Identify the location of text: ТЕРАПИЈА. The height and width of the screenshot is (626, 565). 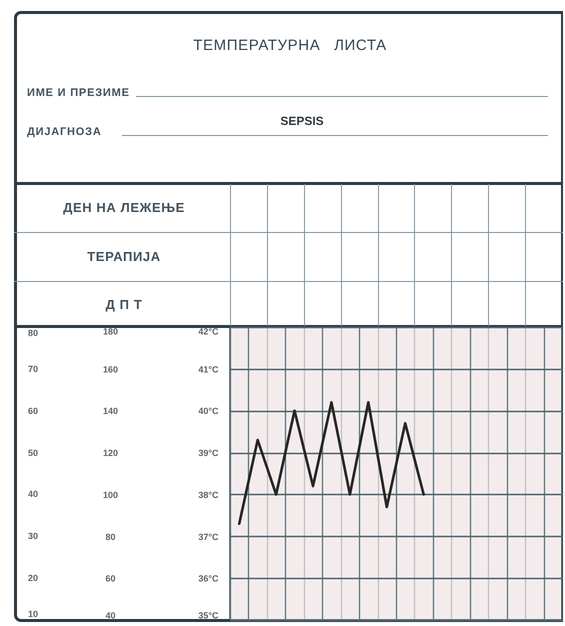
(124, 256).